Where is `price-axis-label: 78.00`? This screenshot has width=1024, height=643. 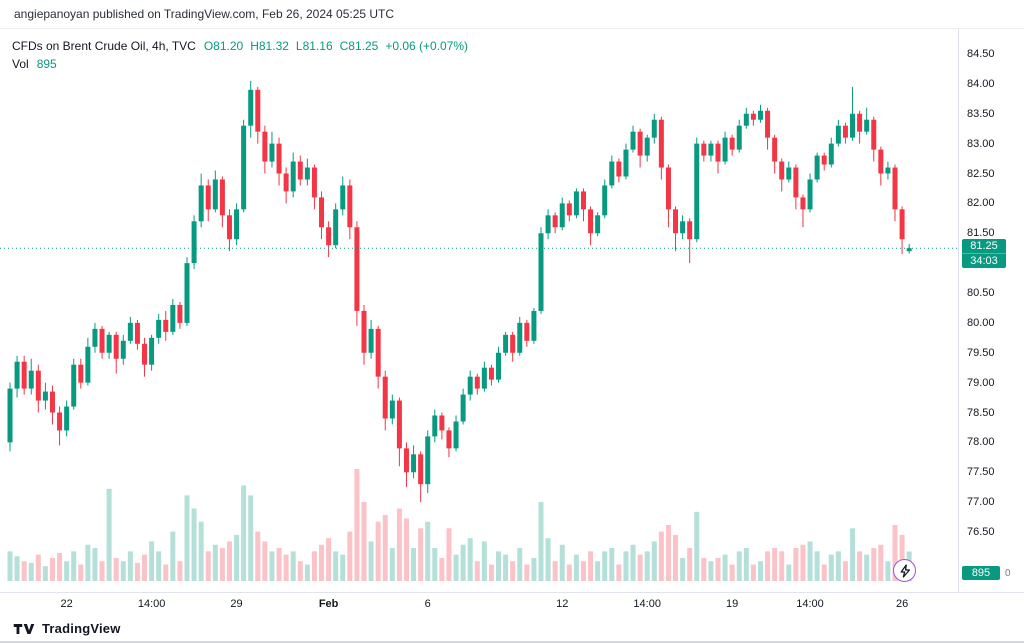
price-axis-label: 78.00 is located at coordinates (981, 442).